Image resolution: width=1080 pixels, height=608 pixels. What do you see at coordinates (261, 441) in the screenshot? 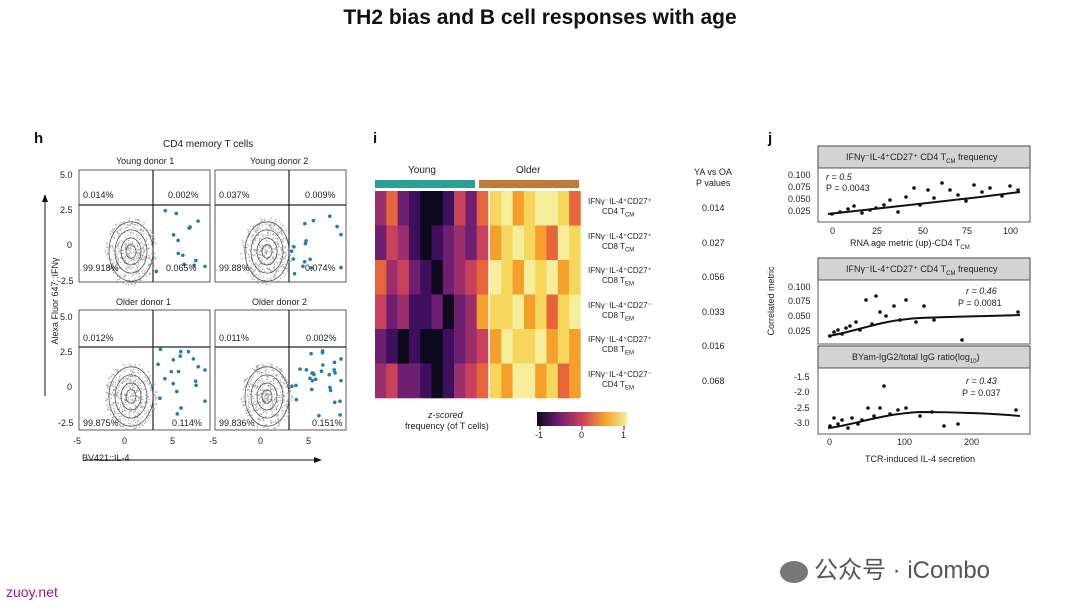
I see `h-xtick: 0` at bounding box center [261, 441].